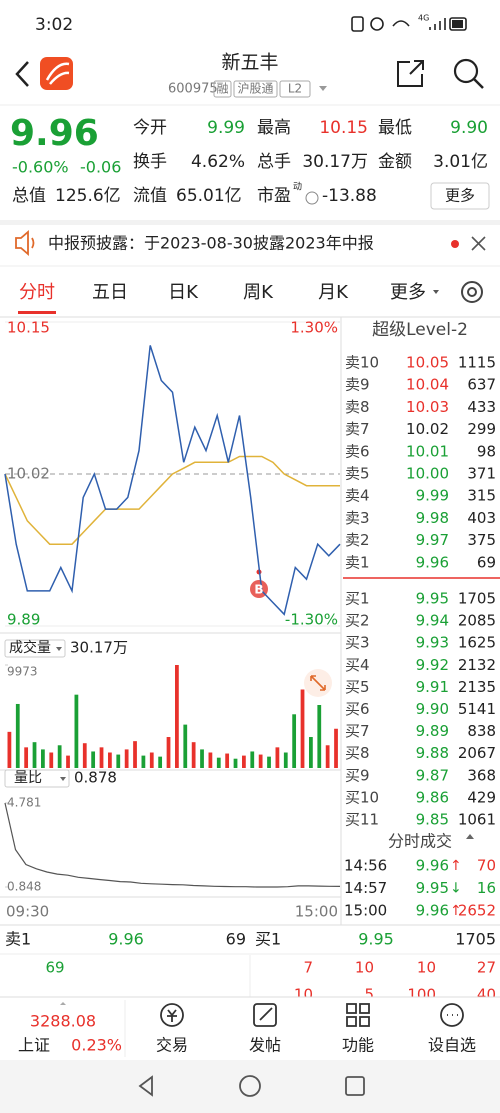 The height and width of the screenshot is (1113, 500). I want to click on tab: 分时, so click(37, 292).